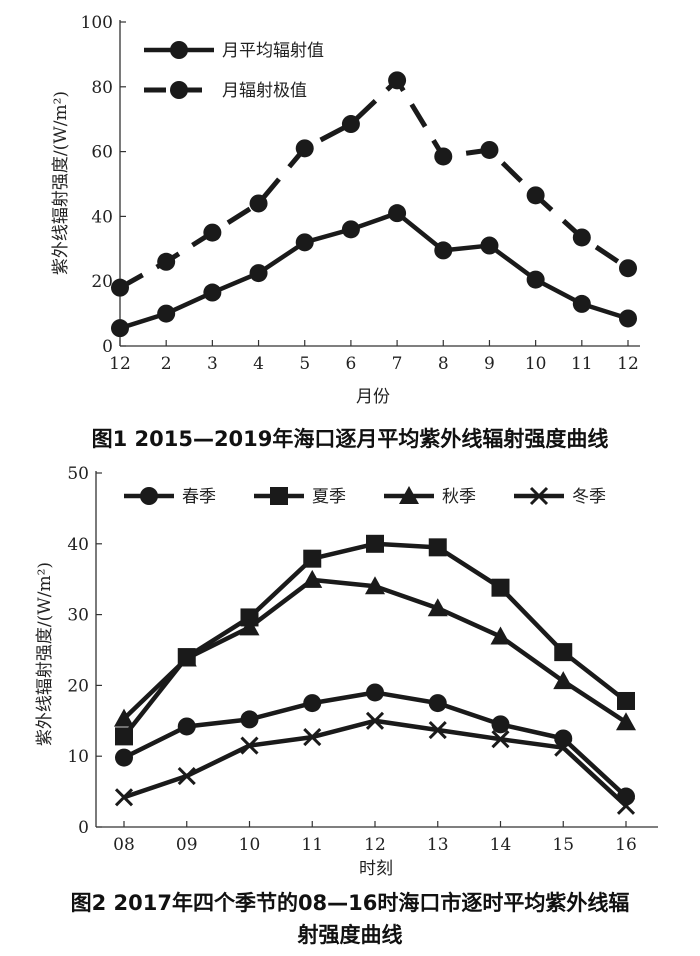 Image resolution: width=700 pixels, height=956 pixels. I want to click on chart-1-legend-item-1: 月平均辐射值, so click(234, 51).